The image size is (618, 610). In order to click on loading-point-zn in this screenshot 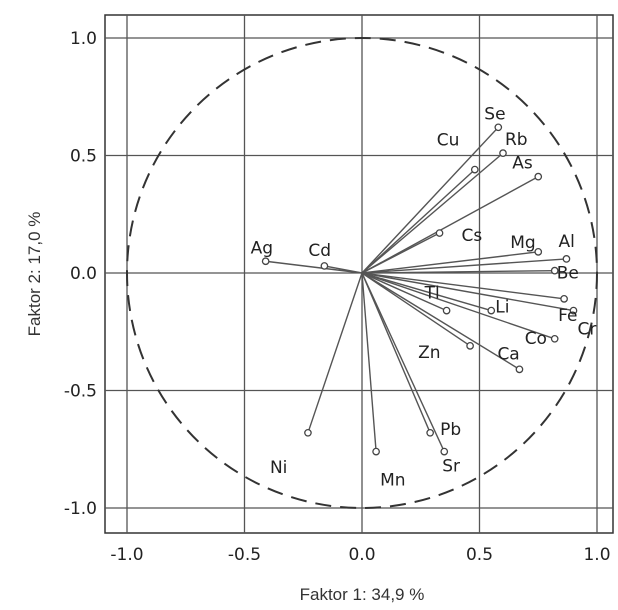, I will do `click(470, 345)`.